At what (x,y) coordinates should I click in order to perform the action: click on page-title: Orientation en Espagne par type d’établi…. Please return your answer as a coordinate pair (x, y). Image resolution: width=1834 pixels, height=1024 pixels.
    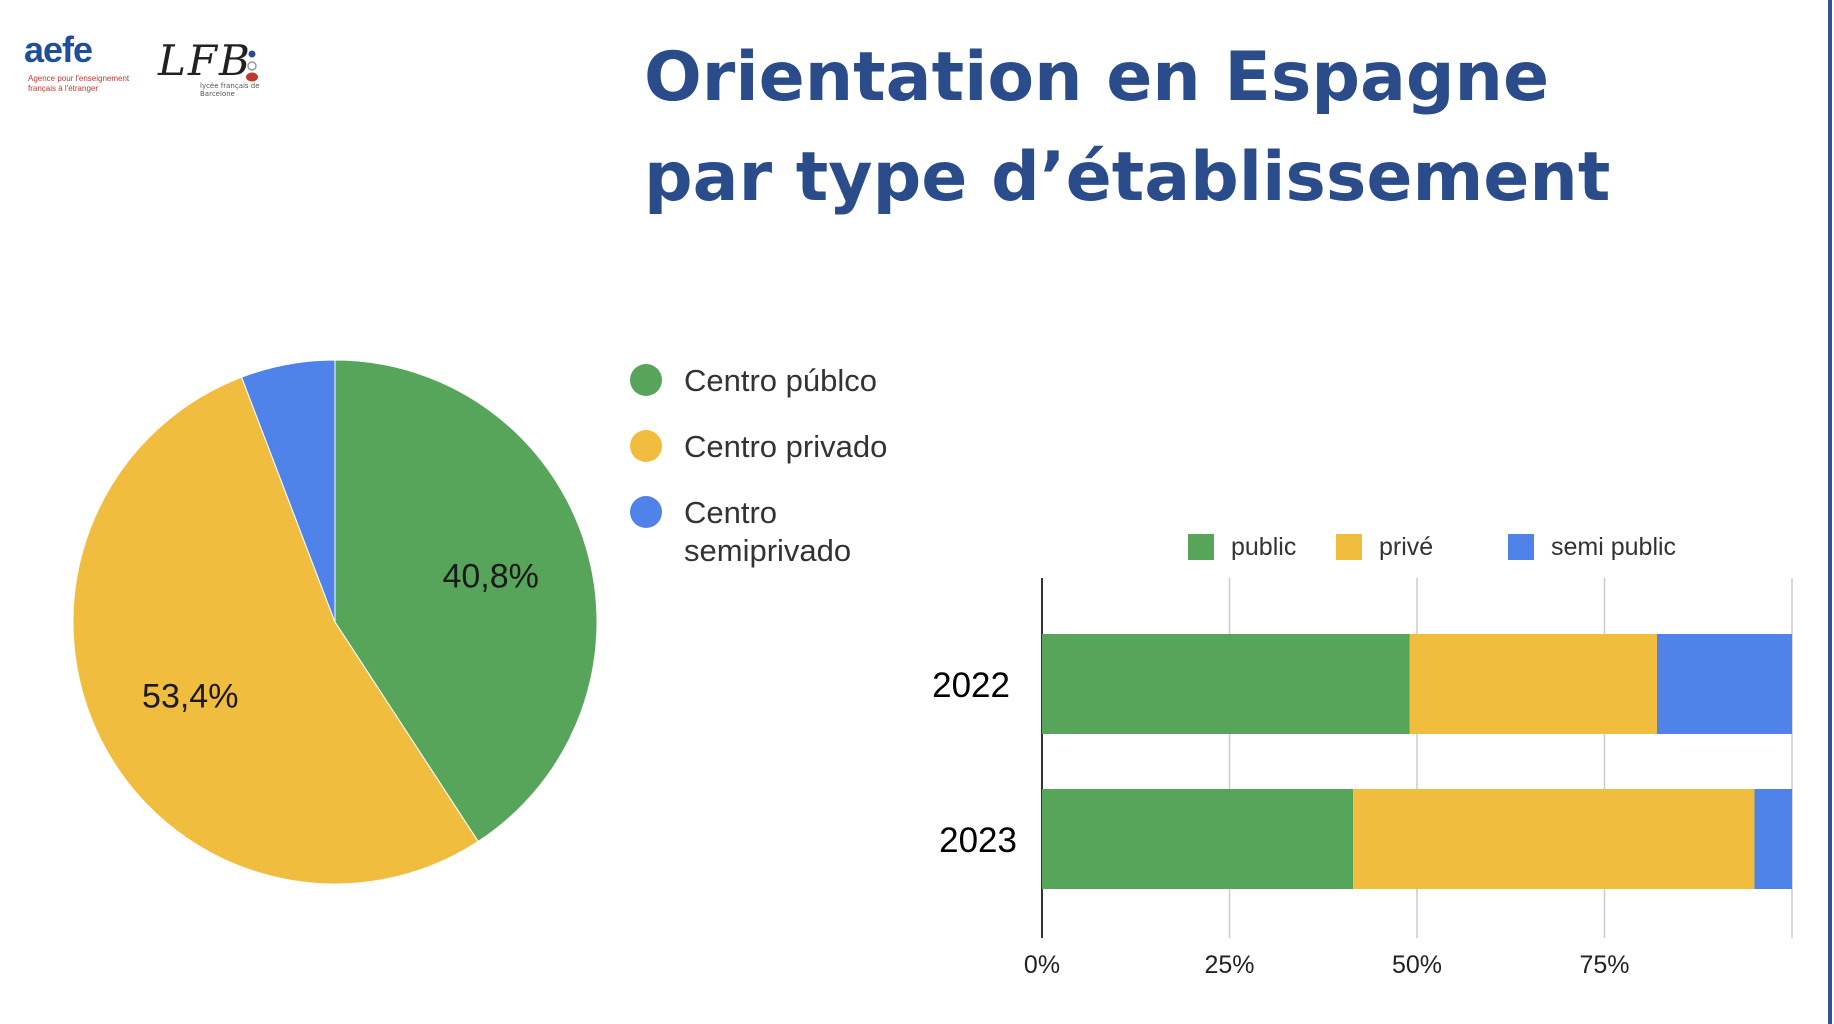
    Looking at the image, I should click on (1194, 128).